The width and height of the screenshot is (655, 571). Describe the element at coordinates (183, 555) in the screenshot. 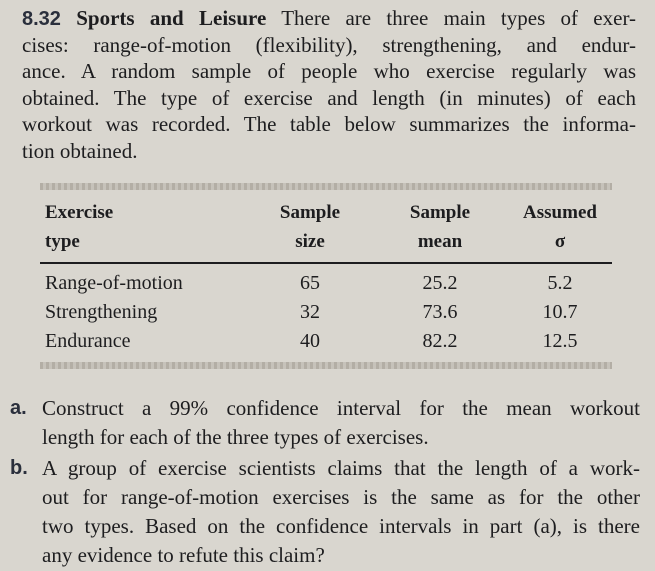

I see `part-line: any evidence to refute this claim?` at that location.